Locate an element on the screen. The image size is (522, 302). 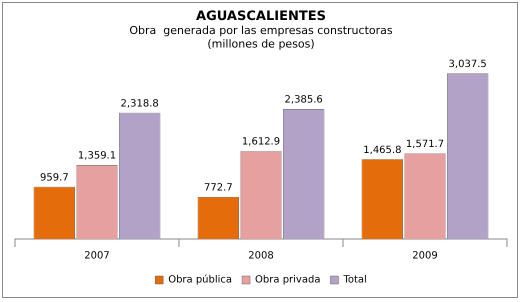
data-label: 1,571.7 is located at coordinates (425, 144).